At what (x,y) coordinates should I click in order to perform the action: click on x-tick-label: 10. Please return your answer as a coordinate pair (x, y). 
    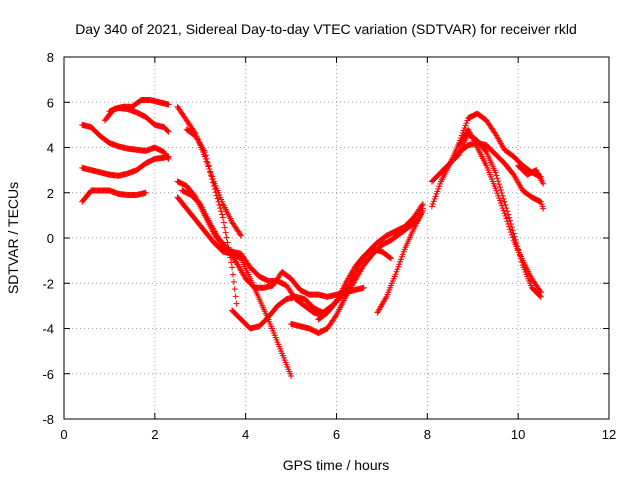
    Looking at the image, I should click on (518, 434).